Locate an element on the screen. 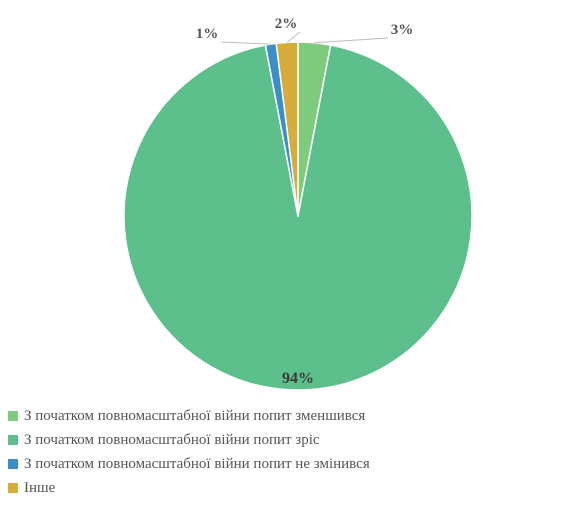 Image resolution: width=561 pixels, height=520 pixels. leader-line-unchanged is located at coordinates (245, 43).